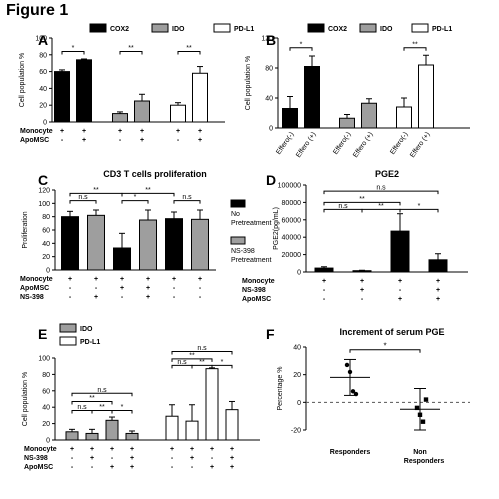 This screenshot has height=499, width=499. What do you see at coordinates (73, 48) in the screenshot?
I see `a-sig-label: *` at bounding box center [73, 48].